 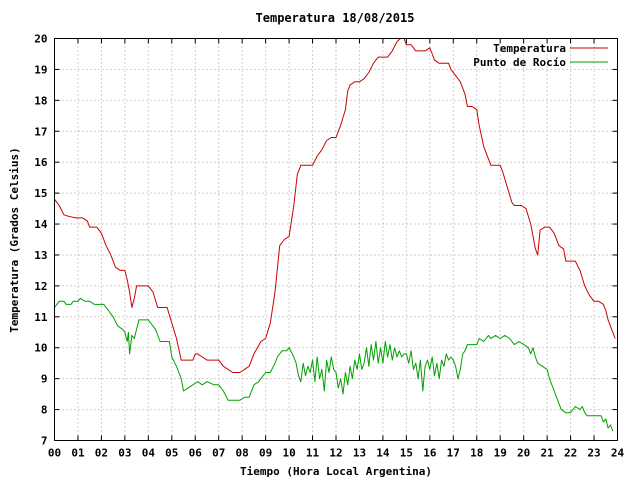 What do you see at coordinates (453, 453) in the screenshot?
I see `x-tick-label: 17` at bounding box center [453, 453].